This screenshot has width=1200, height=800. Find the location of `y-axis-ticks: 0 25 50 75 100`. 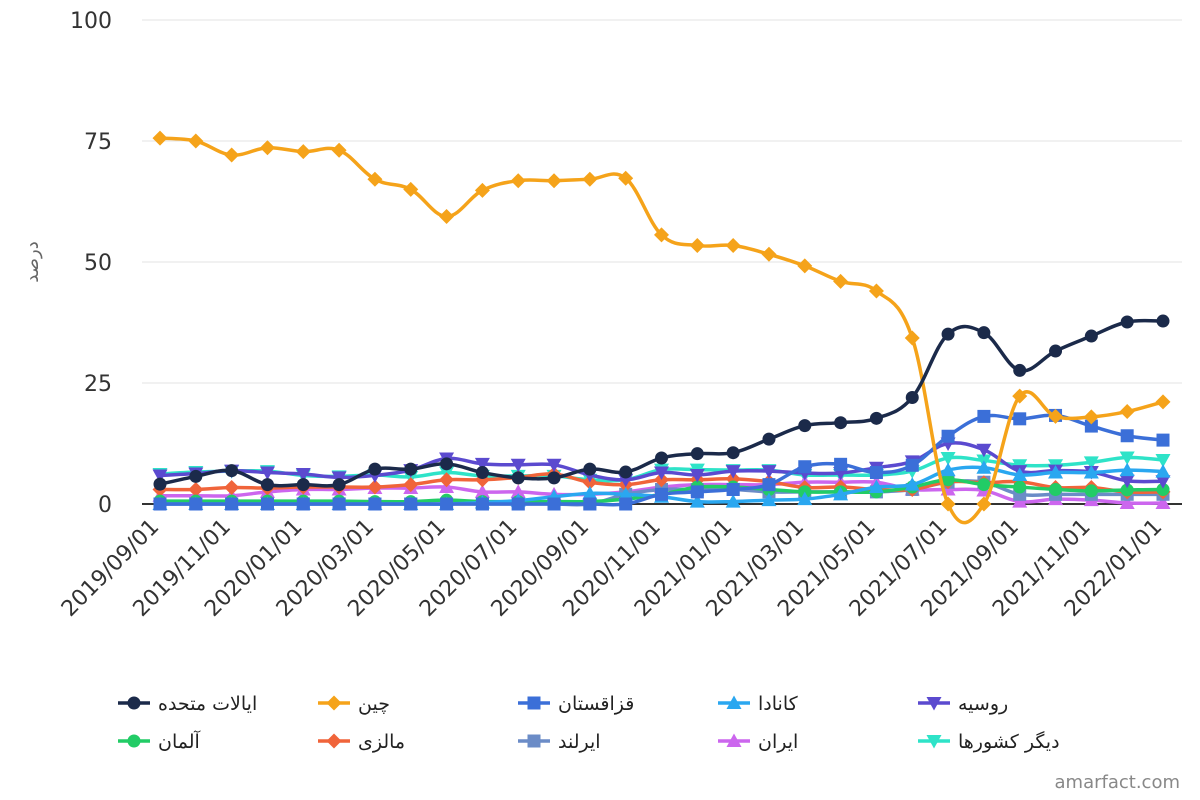

y-axis-ticks: 0 25 50 75 100 is located at coordinates (91, 263).